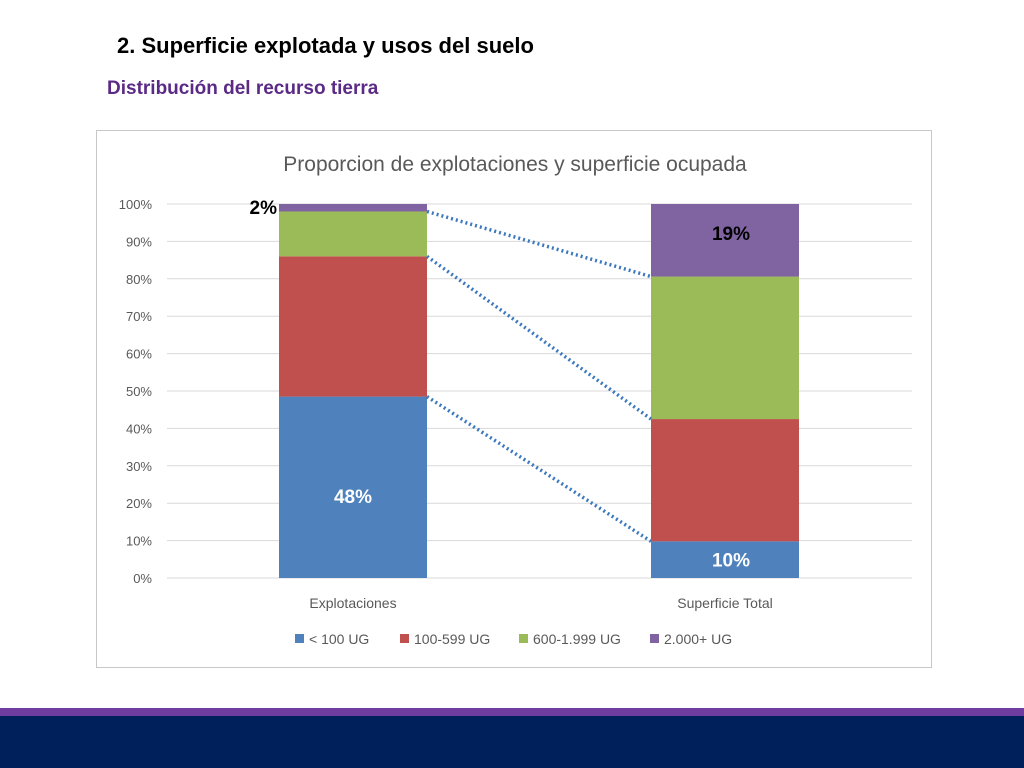 This screenshot has width=1024, height=768. I want to click on connector-lines, so click(539, 376).